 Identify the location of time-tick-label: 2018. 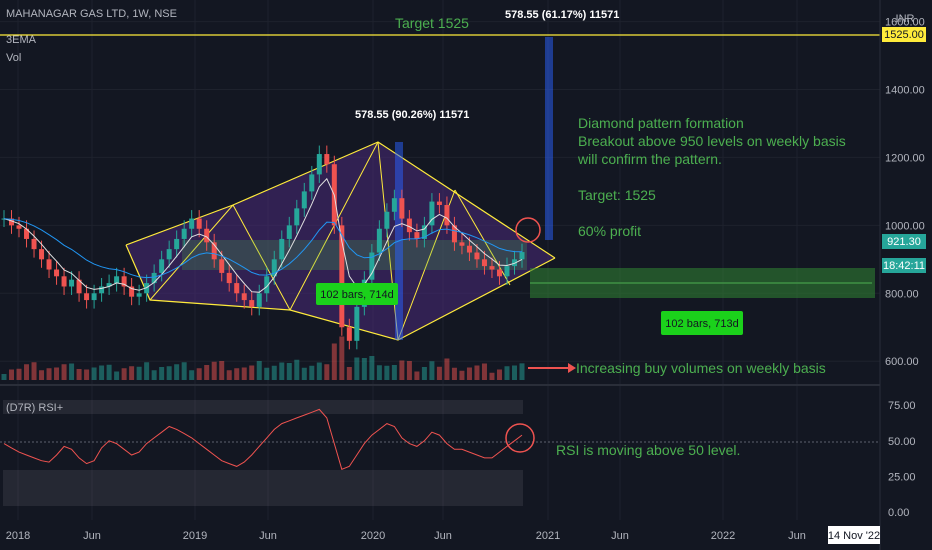
(18, 536).